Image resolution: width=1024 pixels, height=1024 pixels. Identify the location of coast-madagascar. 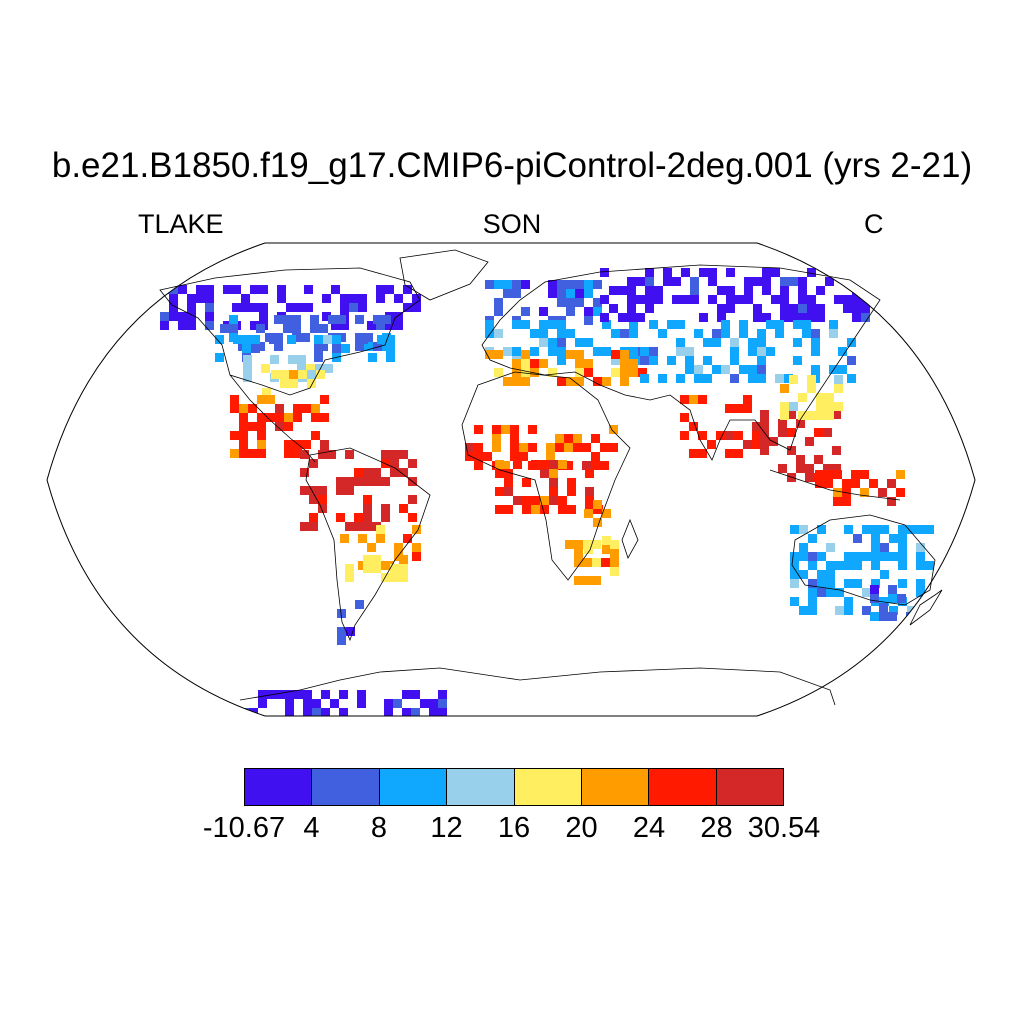
(630, 538).